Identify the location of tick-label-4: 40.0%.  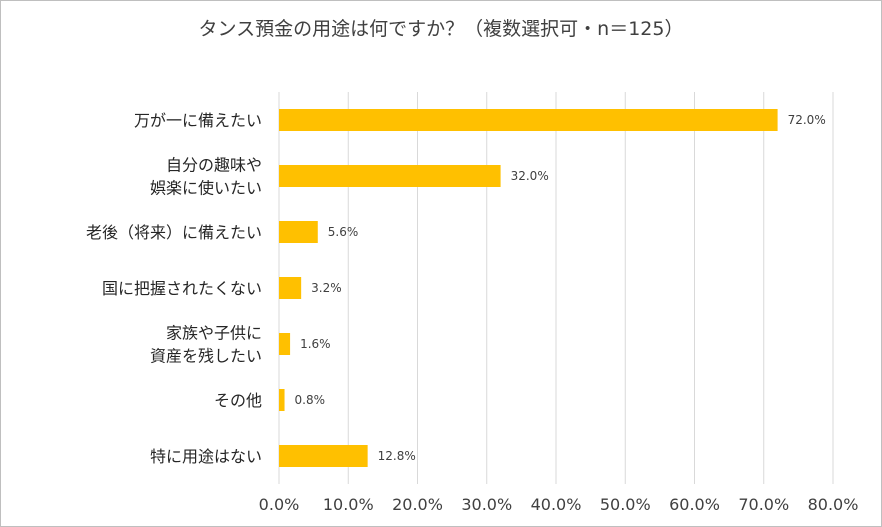
(556, 504).